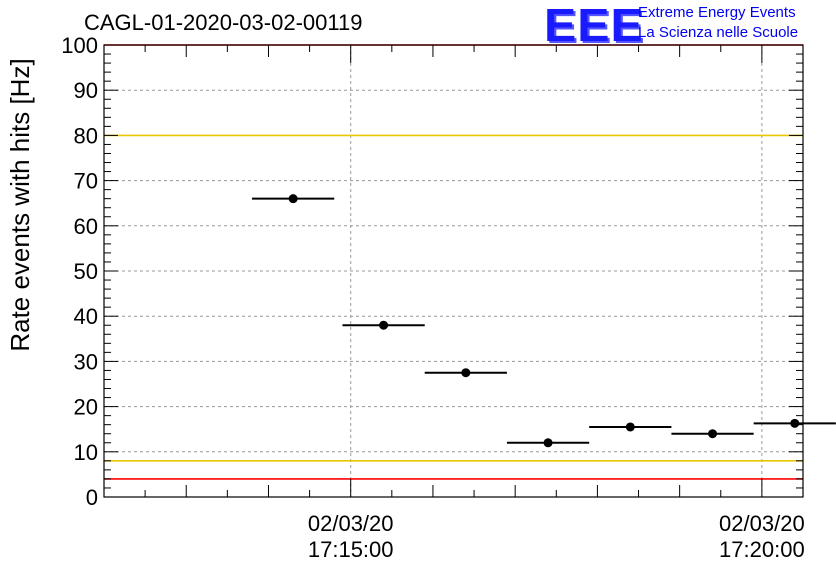 This screenshot has height=572, width=836. What do you see at coordinates (86, 271) in the screenshot?
I see `y-tick-label: 50` at bounding box center [86, 271].